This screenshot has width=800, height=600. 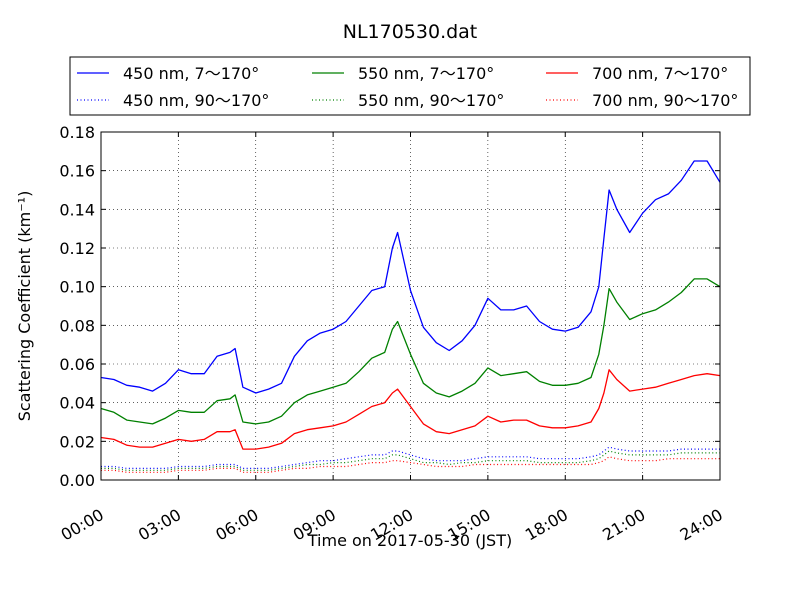 I want to click on x-tick-label: 24:00, so click(x=701, y=525).